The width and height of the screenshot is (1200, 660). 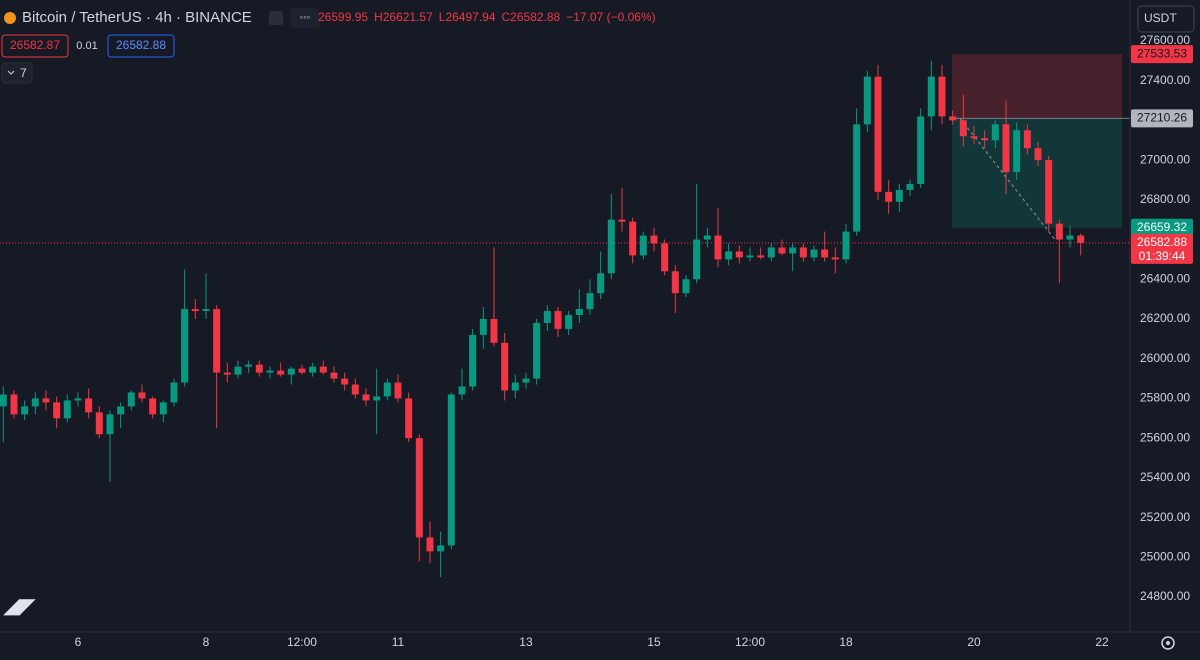 I want to click on last-price-tag: 26582.88, so click(x=1162, y=242).